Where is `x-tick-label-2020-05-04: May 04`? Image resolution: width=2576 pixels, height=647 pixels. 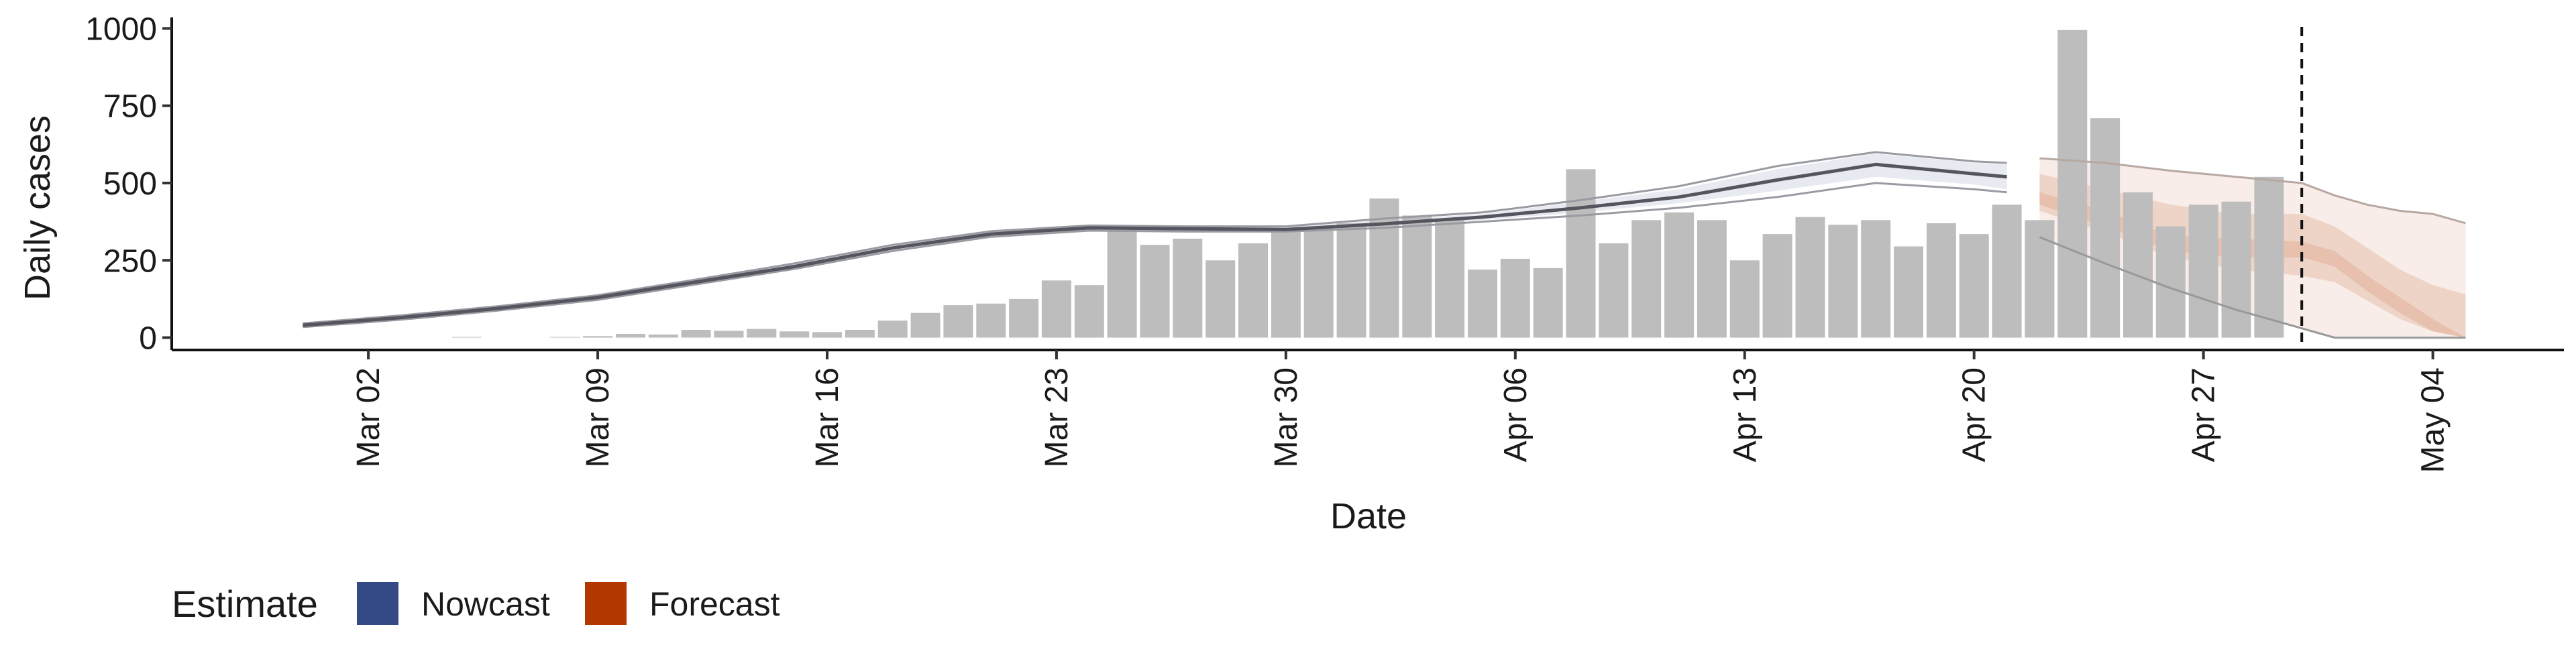
x-tick-label-2020-05-04: May 04 is located at coordinates (2433, 420).